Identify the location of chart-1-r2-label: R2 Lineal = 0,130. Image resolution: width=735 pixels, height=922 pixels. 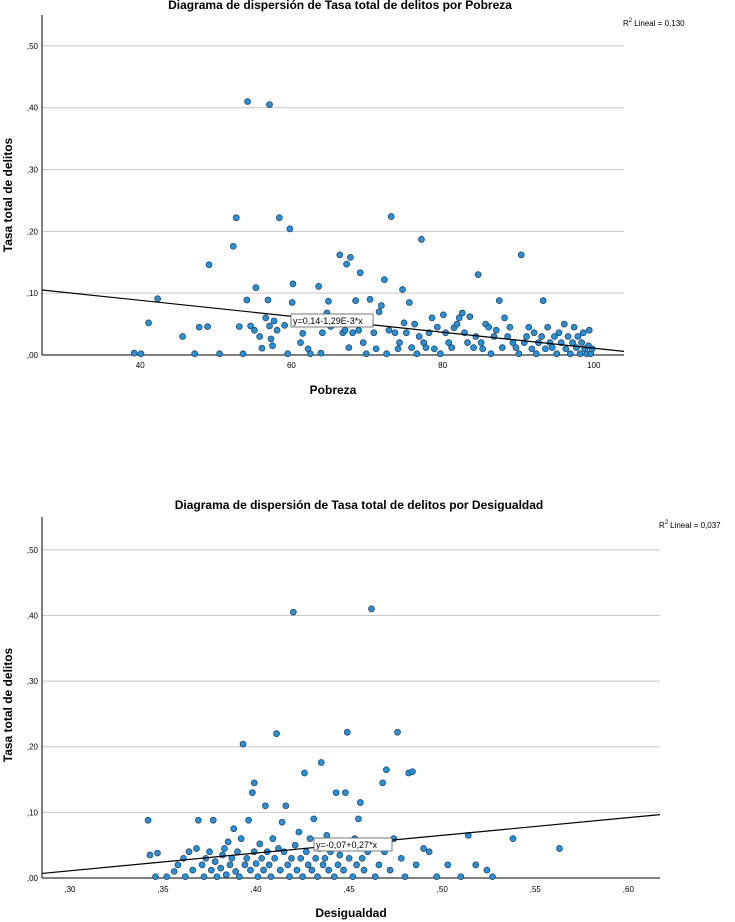
(654, 23).